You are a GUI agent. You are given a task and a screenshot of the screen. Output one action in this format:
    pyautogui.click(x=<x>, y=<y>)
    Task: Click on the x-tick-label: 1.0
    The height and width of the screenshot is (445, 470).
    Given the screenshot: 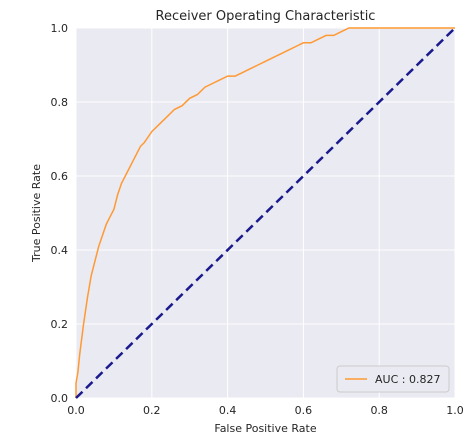 What is the action you would take?
    pyautogui.click(x=455, y=410)
    